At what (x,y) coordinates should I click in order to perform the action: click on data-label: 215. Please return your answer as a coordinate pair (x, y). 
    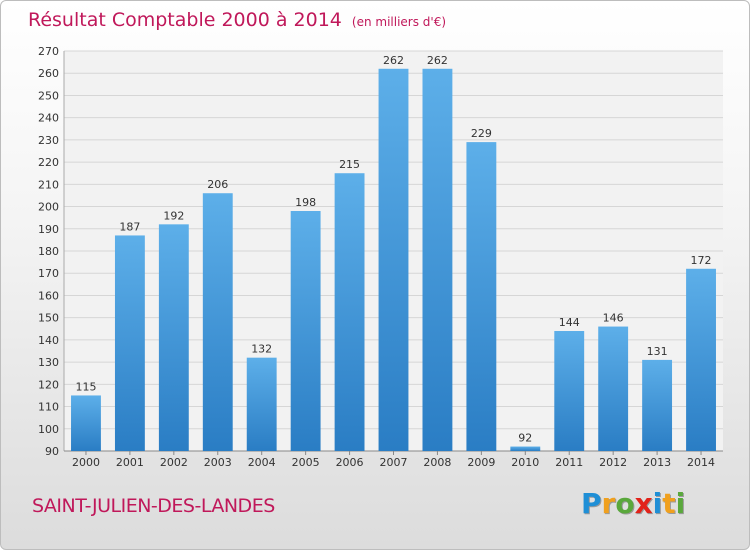
    Looking at the image, I should click on (349, 164).